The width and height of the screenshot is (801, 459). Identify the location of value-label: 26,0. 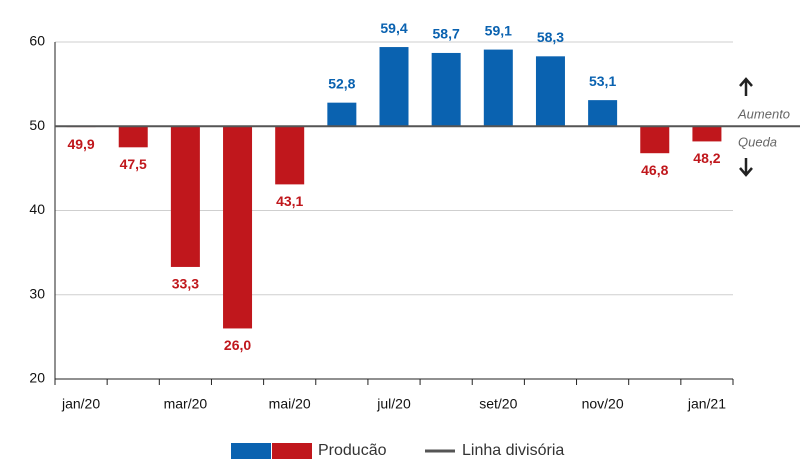
(237, 345).